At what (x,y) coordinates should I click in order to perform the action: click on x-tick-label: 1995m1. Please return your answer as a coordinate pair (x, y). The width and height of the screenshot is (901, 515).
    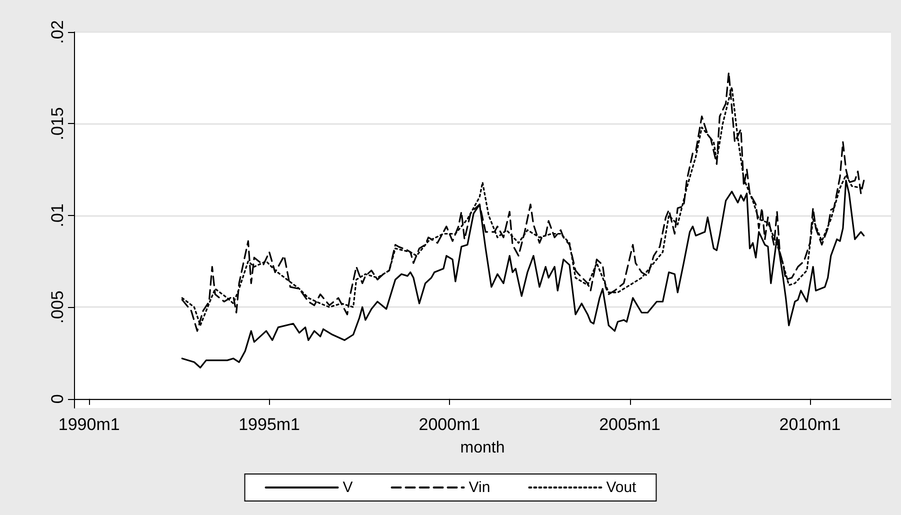
    Looking at the image, I should click on (269, 424).